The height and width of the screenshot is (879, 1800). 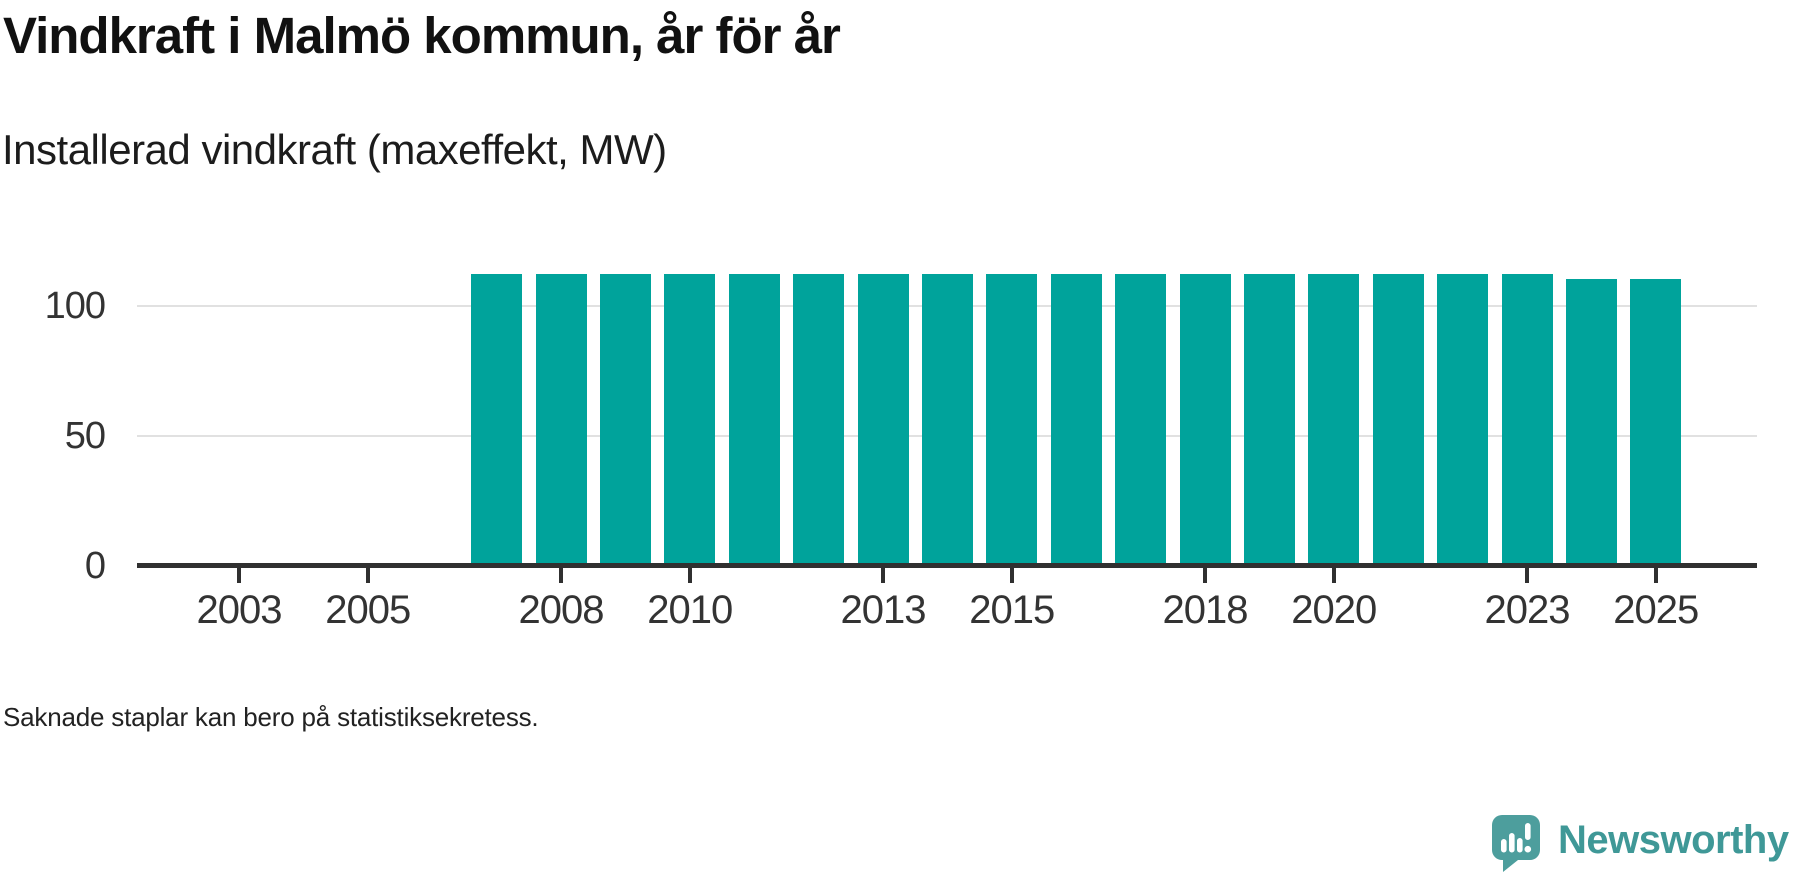 What do you see at coordinates (883, 575) in the screenshot?
I see `x-tick-2013` at bounding box center [883, 575].